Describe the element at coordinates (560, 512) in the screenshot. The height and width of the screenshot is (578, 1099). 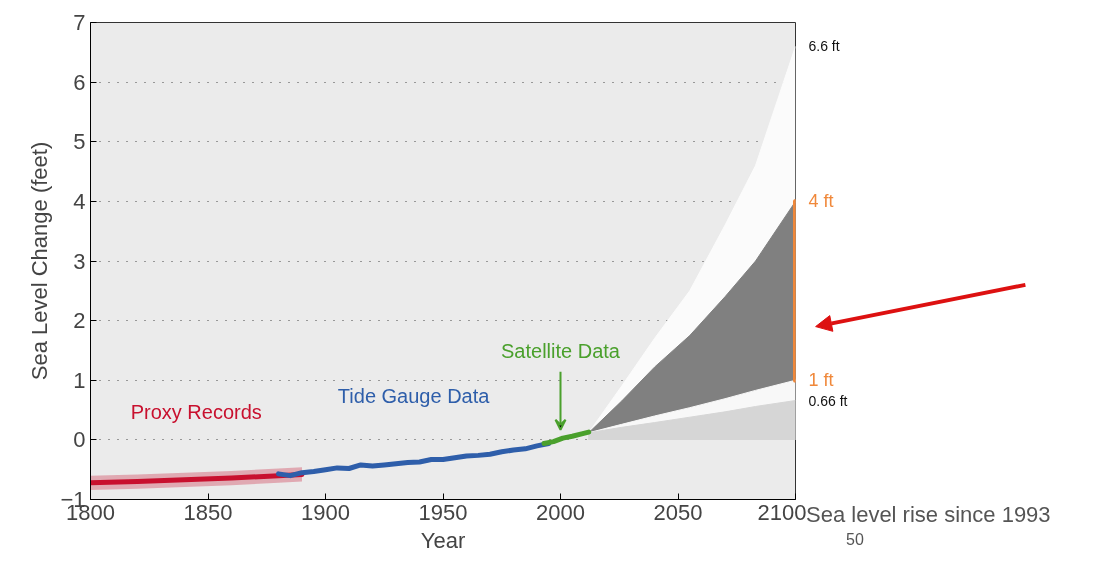
I see `x-tick-label: 2000` at that location.